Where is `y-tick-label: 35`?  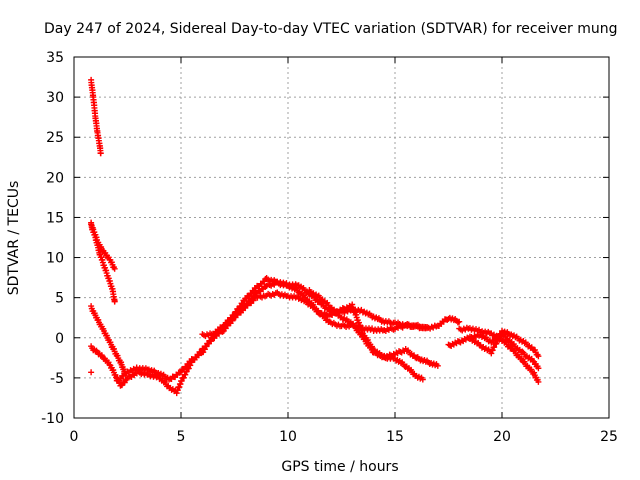
y-tick-label: 35 is located at coordinates (55, 58).